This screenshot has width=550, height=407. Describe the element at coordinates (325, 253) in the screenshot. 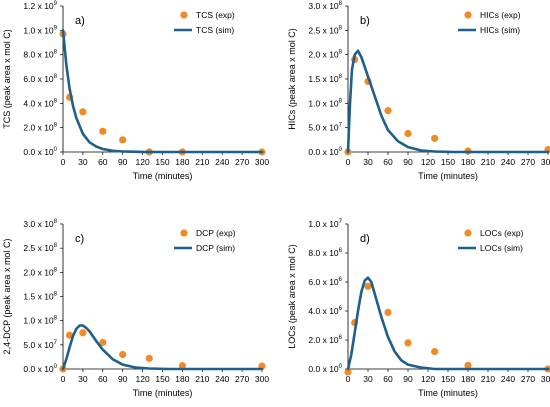

I see `y-tick-label: 8.0 x 106` at that location.